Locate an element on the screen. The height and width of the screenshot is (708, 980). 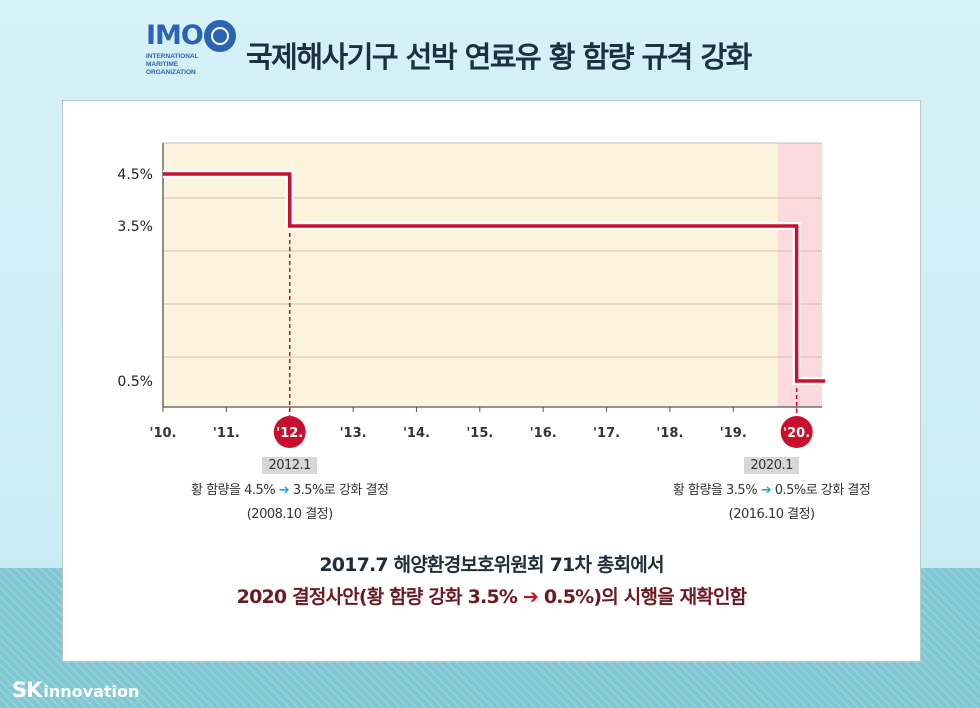
x-tick-label: '20. is located at coordinates (796, 433).